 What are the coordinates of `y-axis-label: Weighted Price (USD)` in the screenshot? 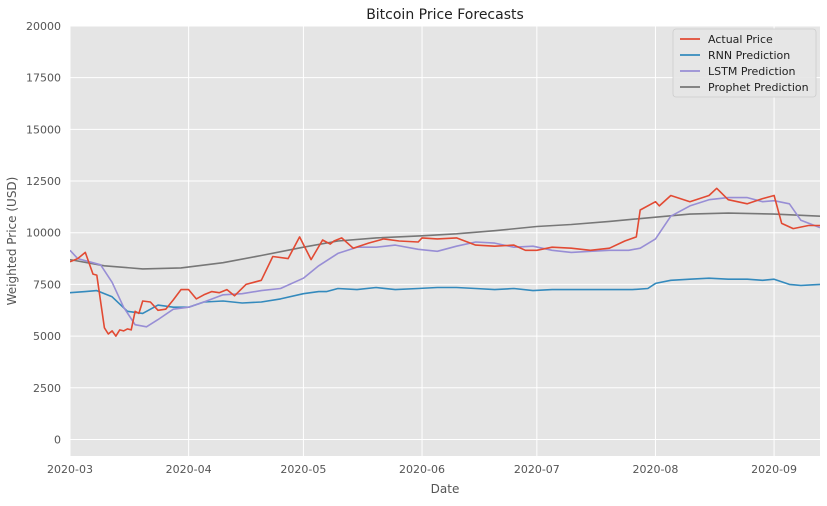 It's located at (12, 241).